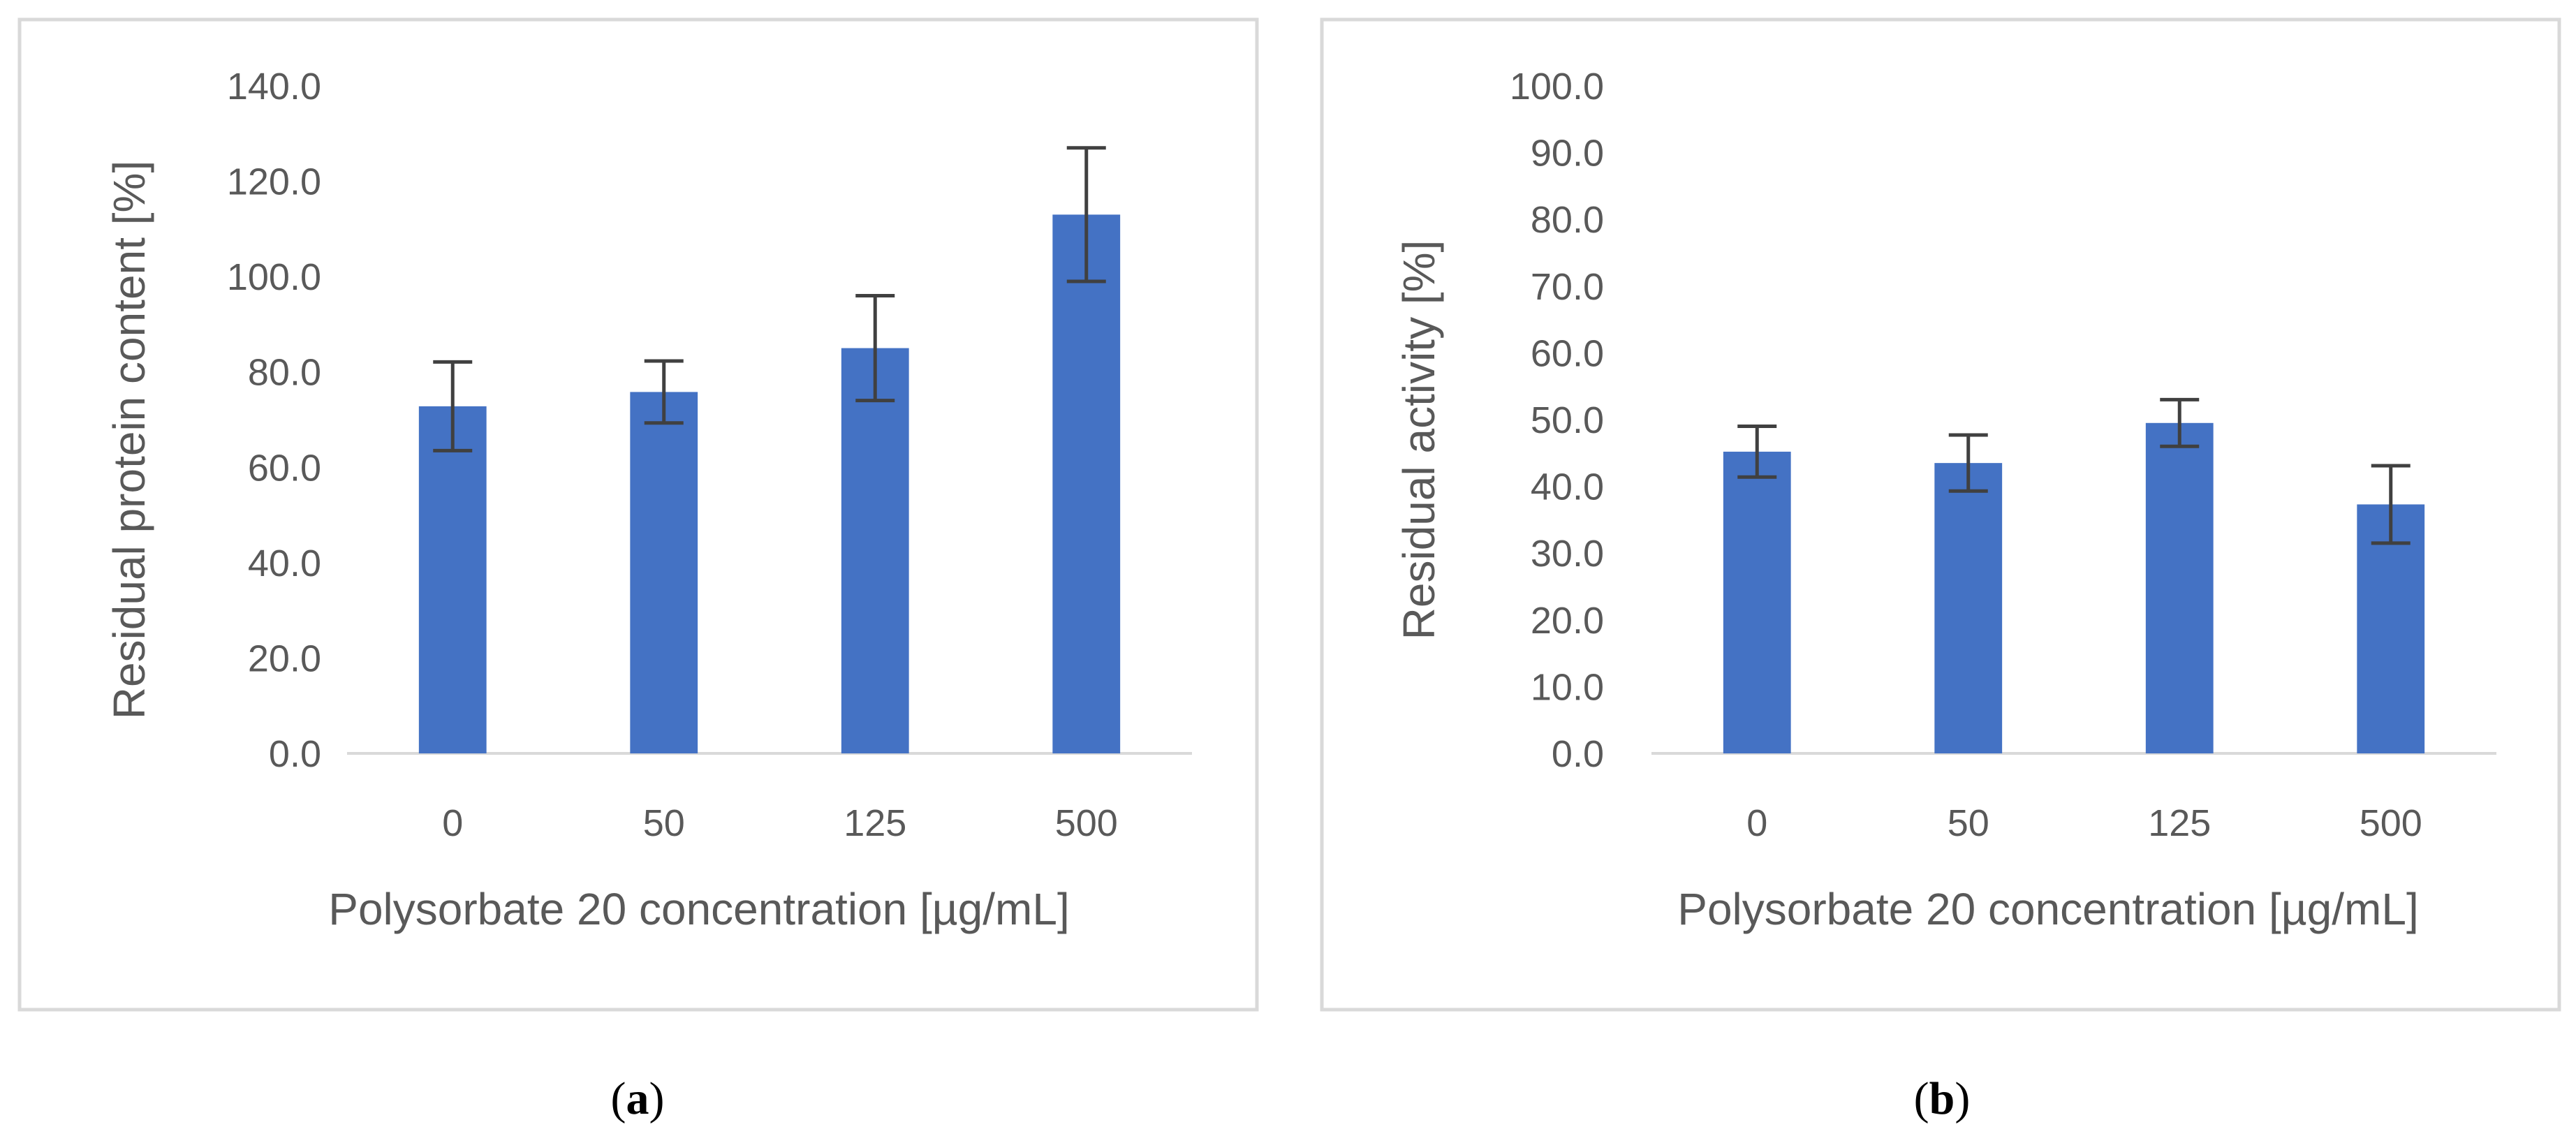  What do you see at coordinates (1567, 687) in the screenshot?
I see `y-tick-label: 10.0` at bounding box center [1567, 687].